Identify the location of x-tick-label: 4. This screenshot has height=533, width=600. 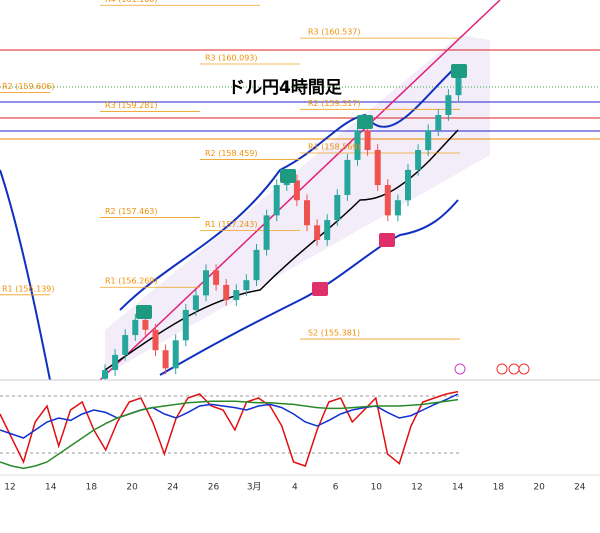
(295, 488).